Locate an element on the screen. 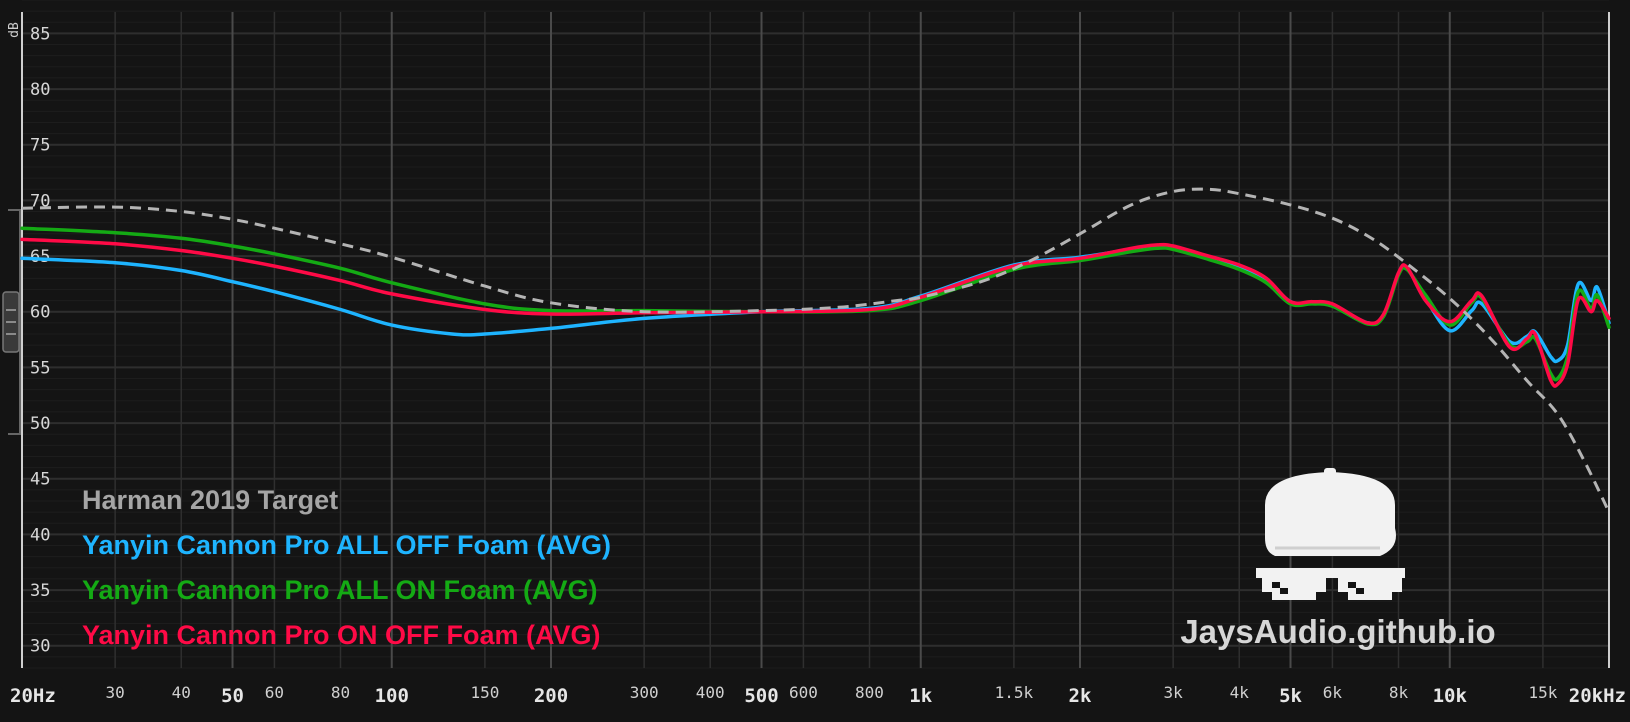  y-tick-label: 45 is located at coordinates (40, 480).